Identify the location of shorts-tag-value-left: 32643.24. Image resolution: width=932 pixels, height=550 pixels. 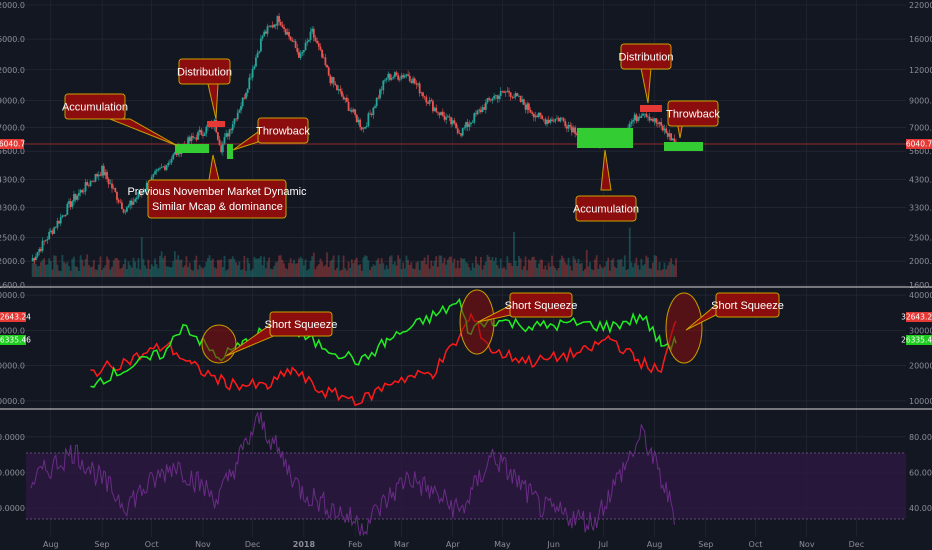
(15, 317).